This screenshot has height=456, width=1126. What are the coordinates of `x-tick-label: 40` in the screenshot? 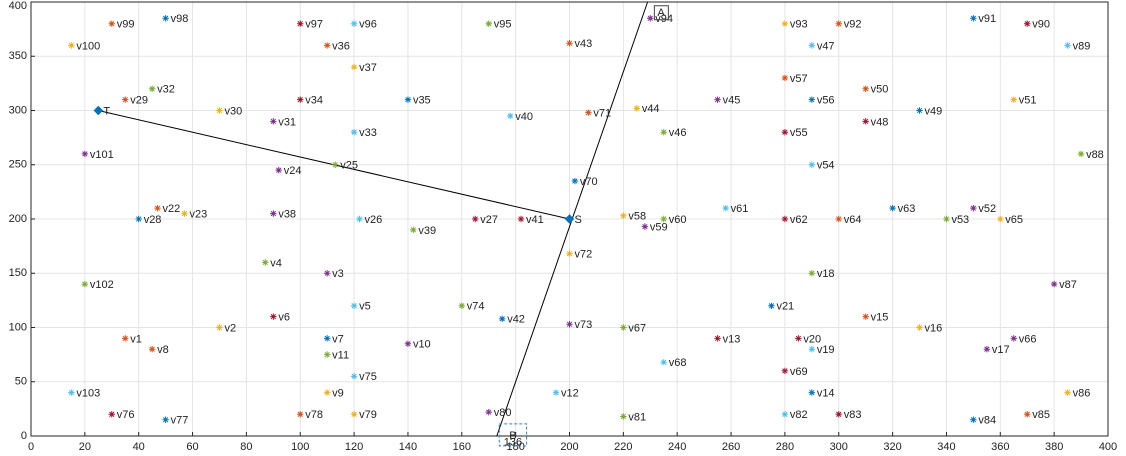 It's located at (139, 447).